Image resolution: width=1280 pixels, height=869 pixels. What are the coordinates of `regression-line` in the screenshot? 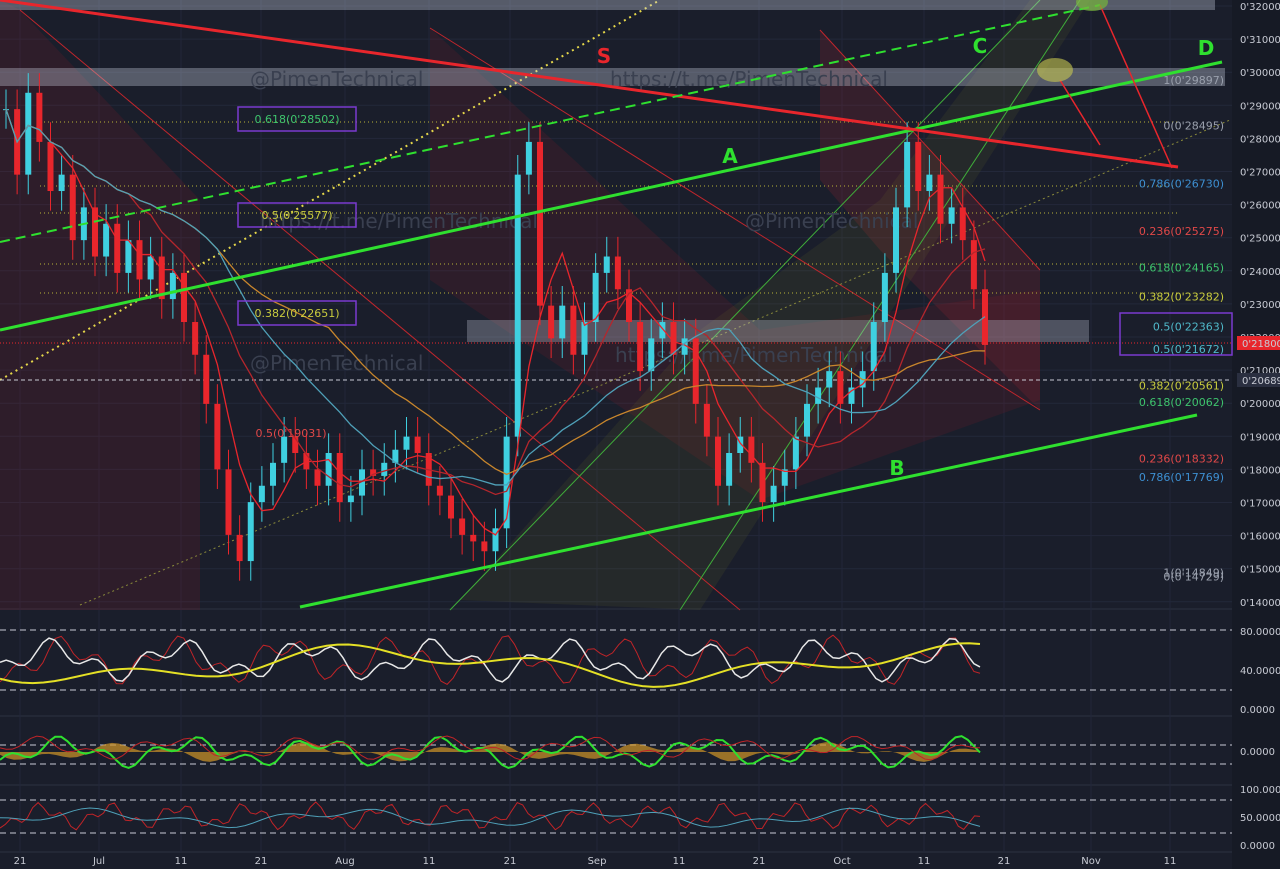 It's located at (930, 150).